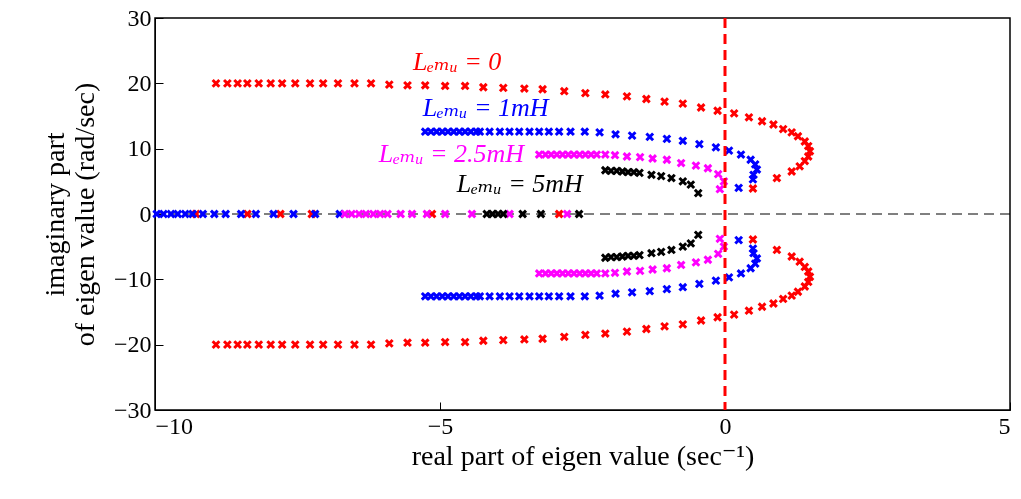  Describe the element at coordinates (132, 409) in the screenshot. I see `y-tick-label: −30` at that location.